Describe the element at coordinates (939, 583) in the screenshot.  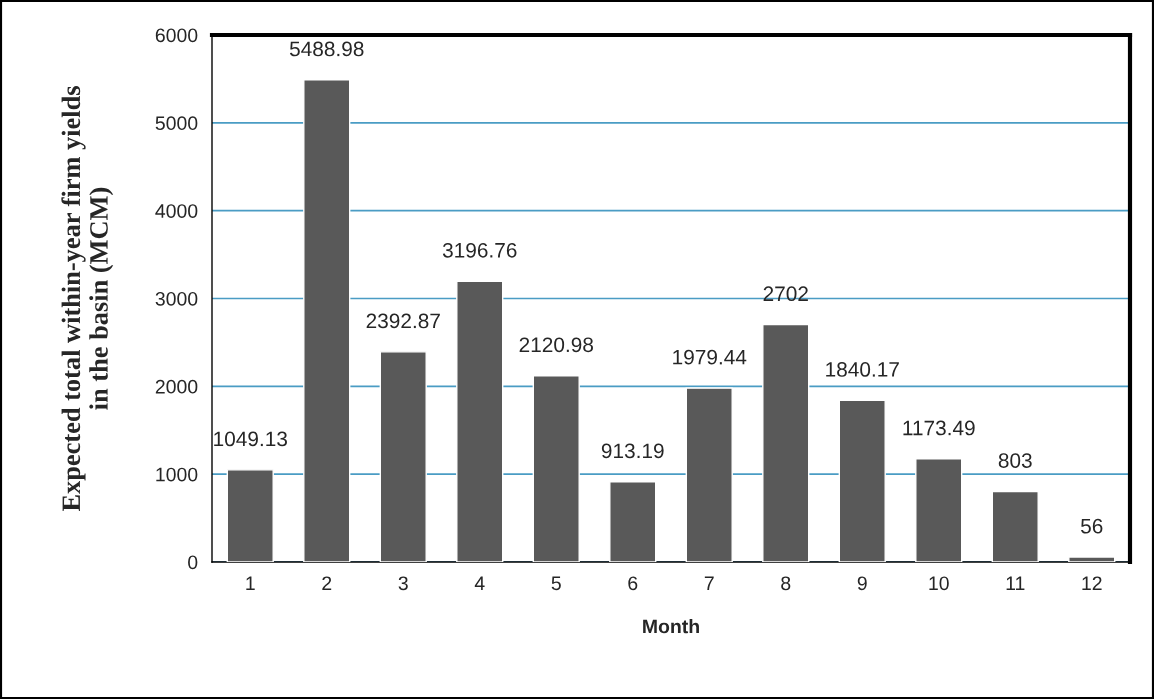
I see `x-tick-label: 10` at that location.